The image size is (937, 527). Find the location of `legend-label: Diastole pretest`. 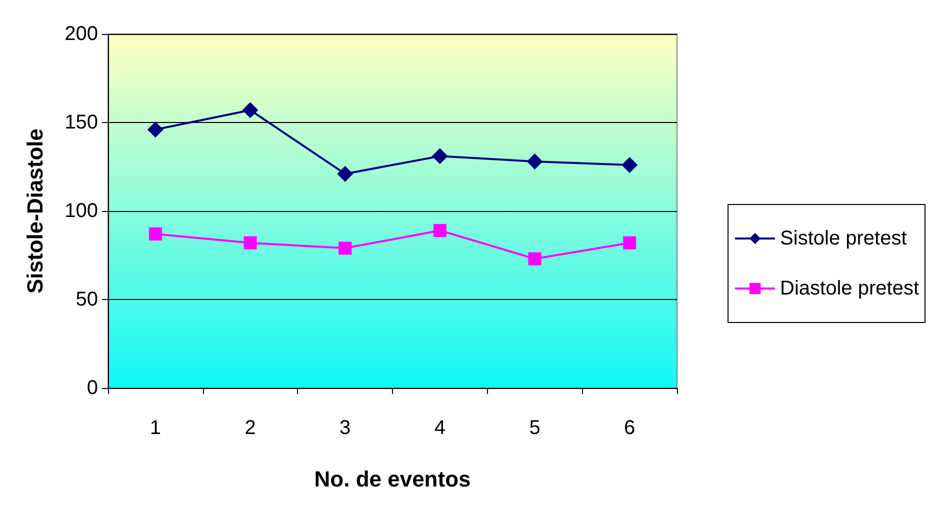

legend-label: Diastole pretest is located at coordinates (850, 289).